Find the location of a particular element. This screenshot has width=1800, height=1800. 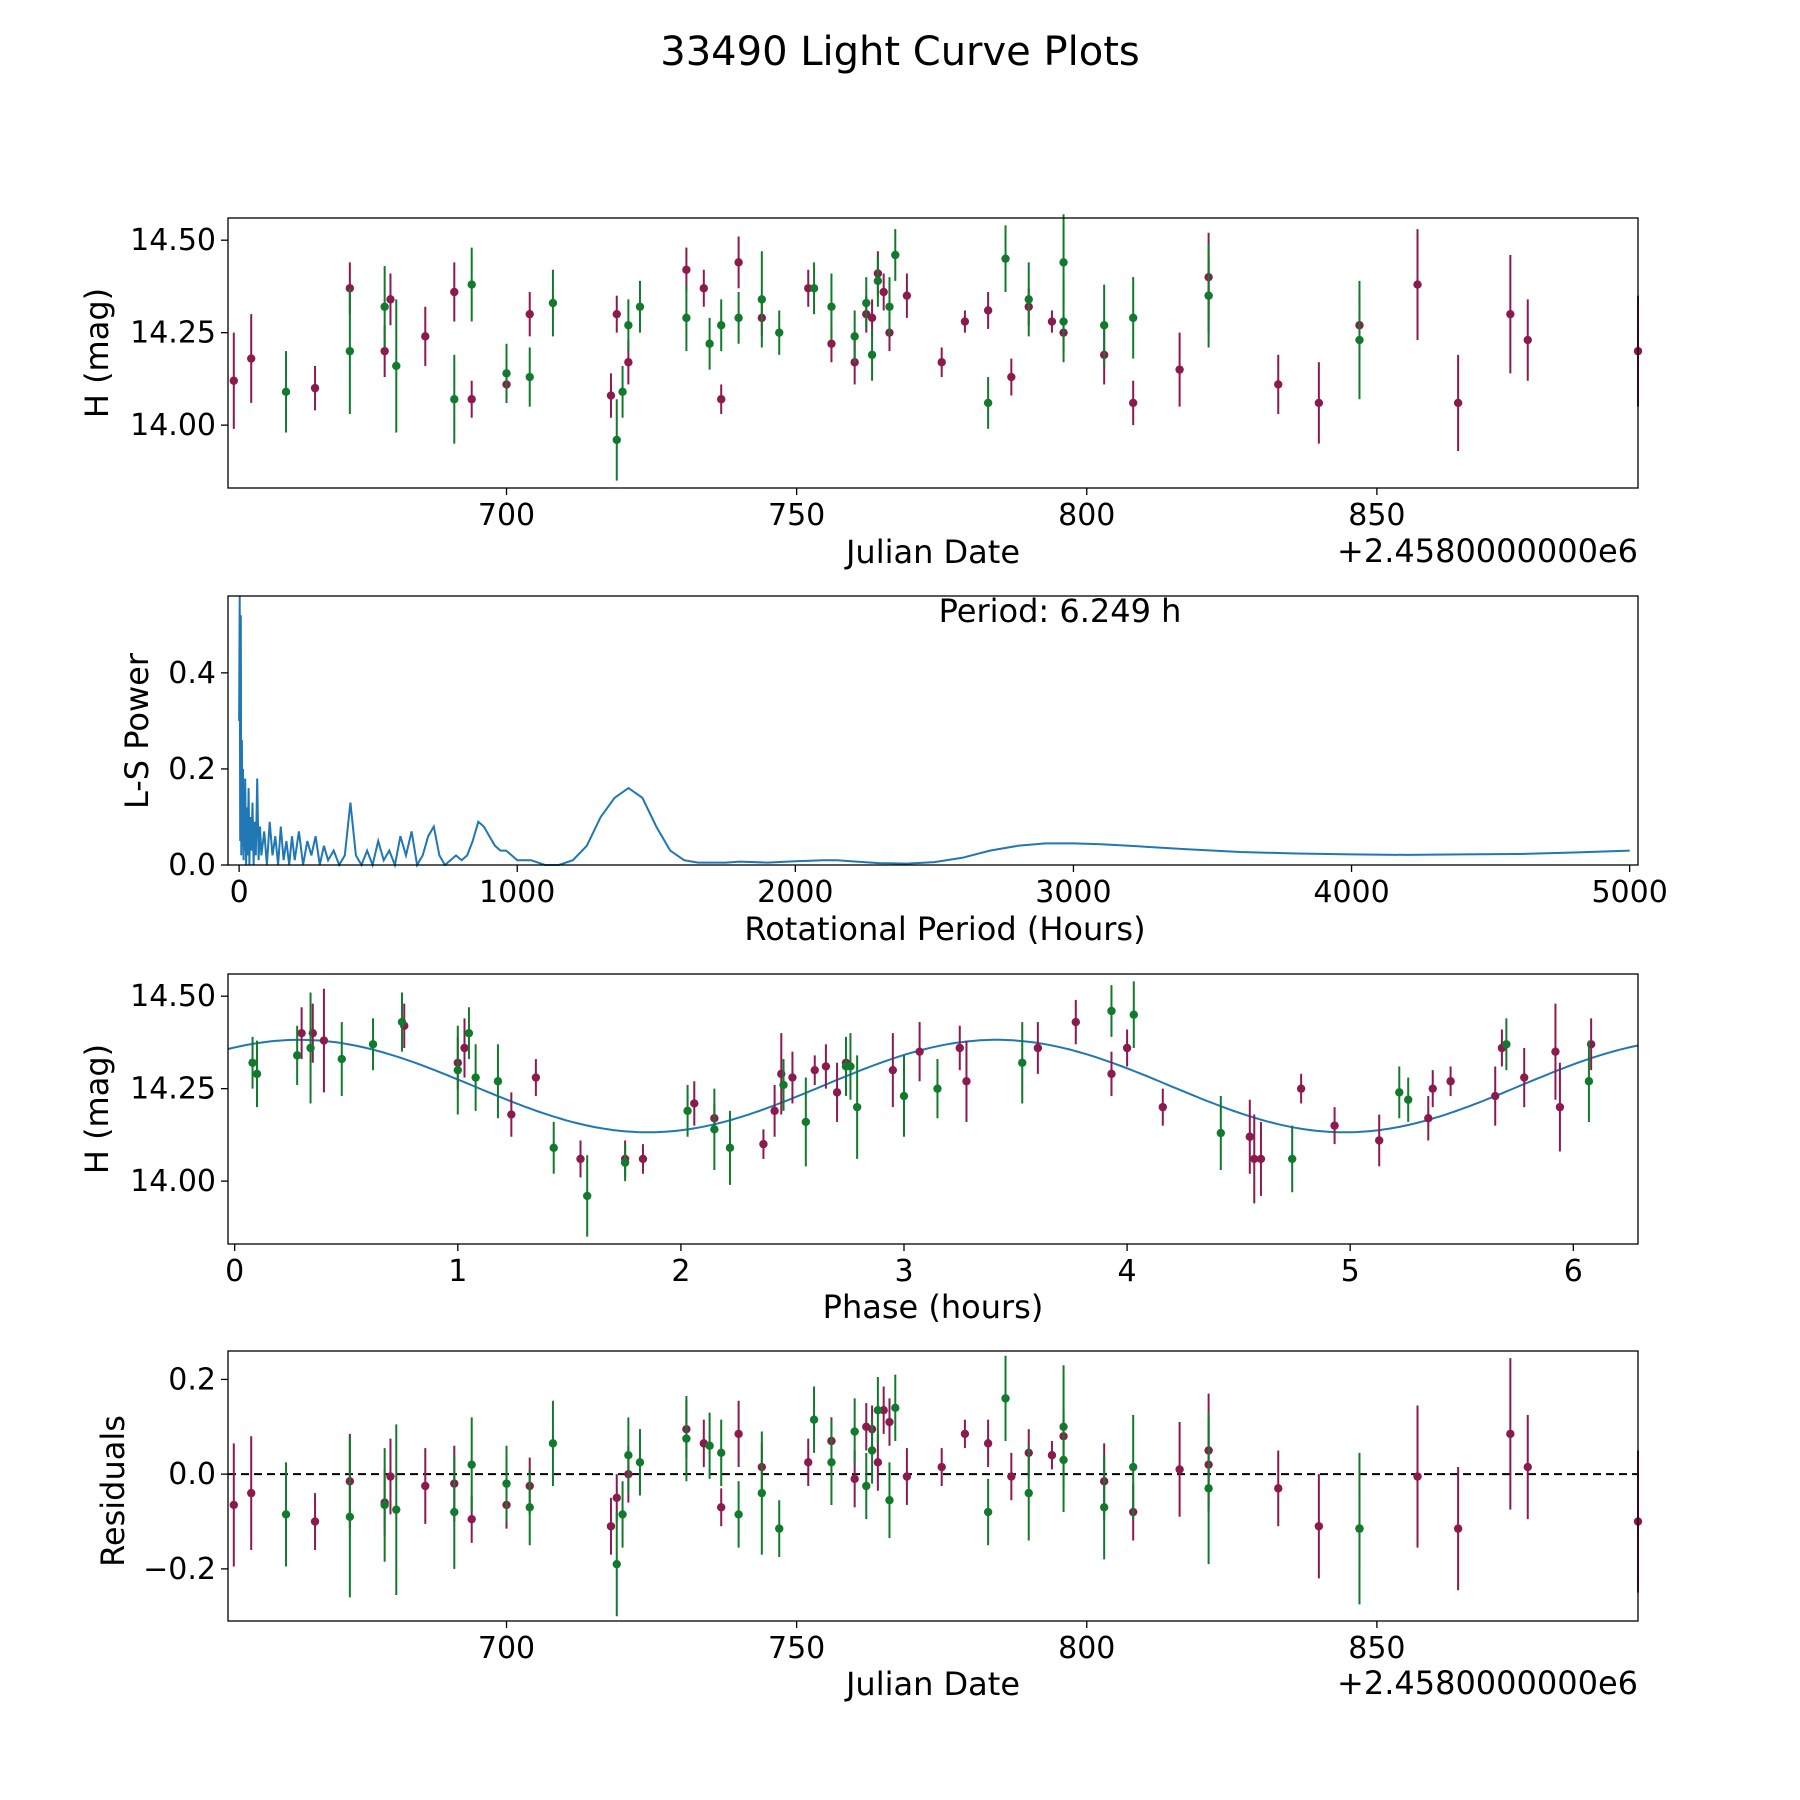

x-tick-label: 2000 is located at coordinates (795, 892).